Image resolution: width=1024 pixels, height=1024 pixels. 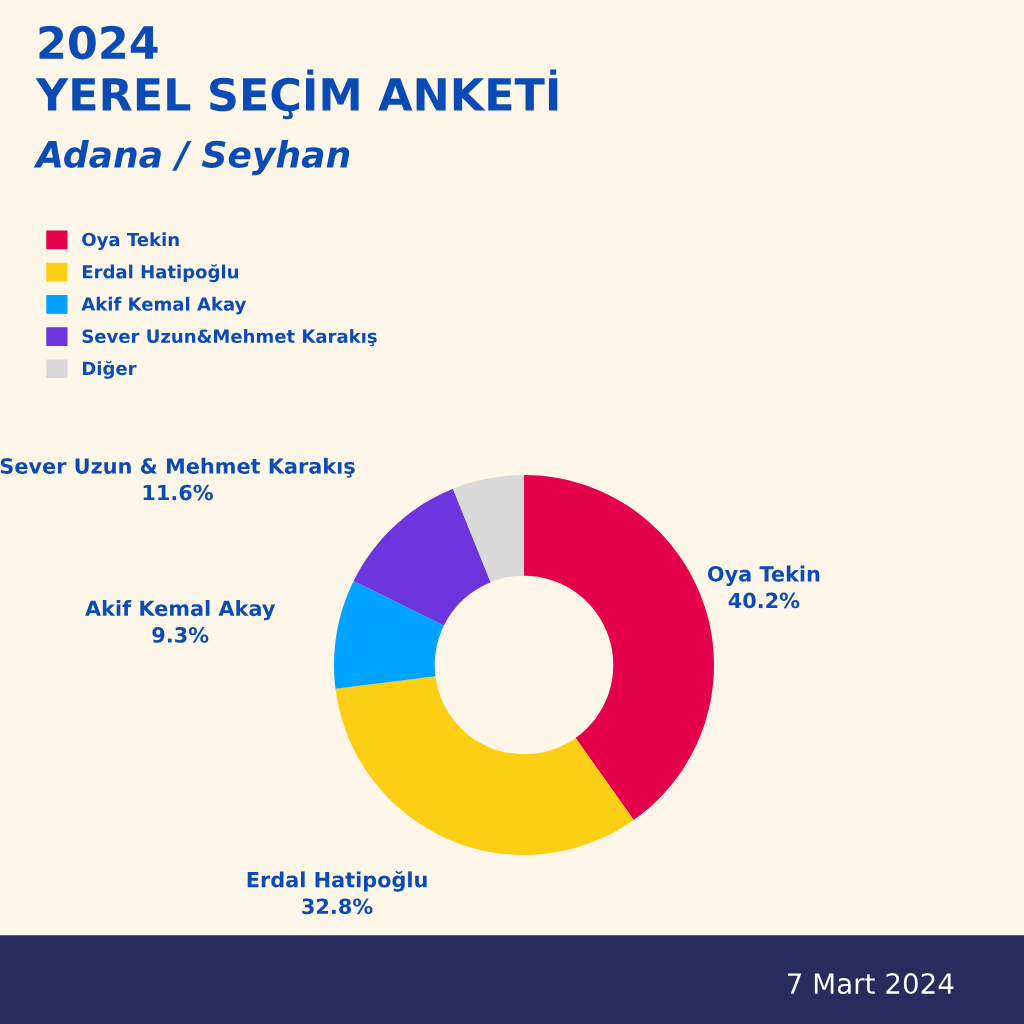 What do you see at coordinates (870, 984) in the screenshot?
I see `text: 7 Mart 2024` at bounding box center [870, 984].